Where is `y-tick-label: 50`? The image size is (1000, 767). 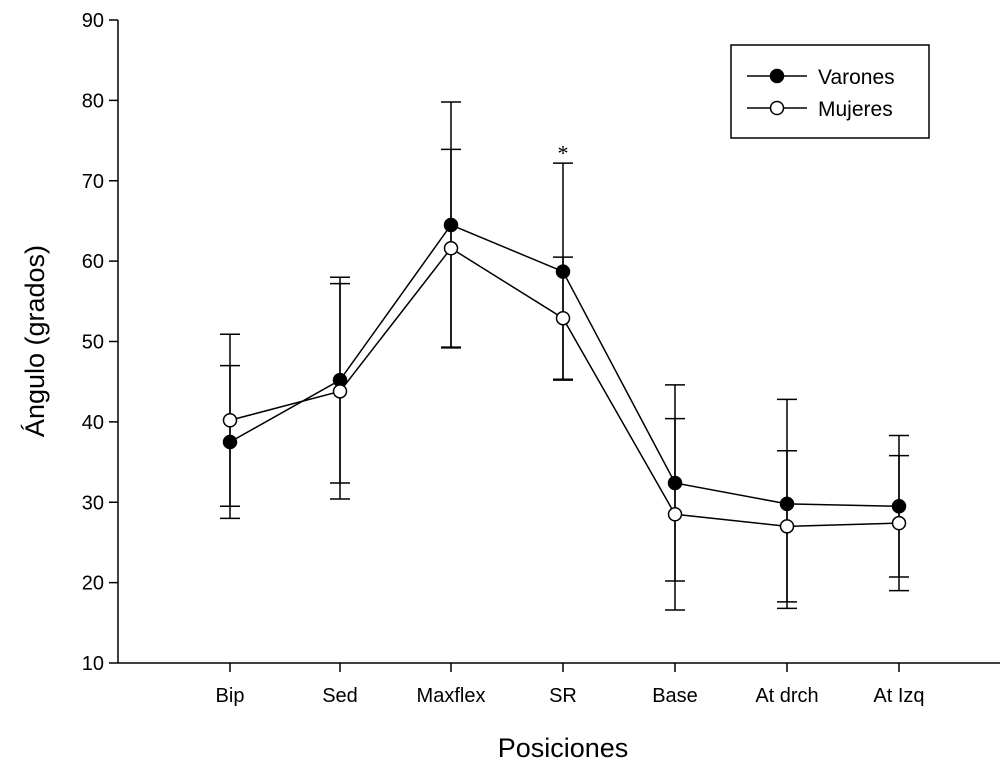 y-tick-label: 50 is located at coordinates (93, 343).